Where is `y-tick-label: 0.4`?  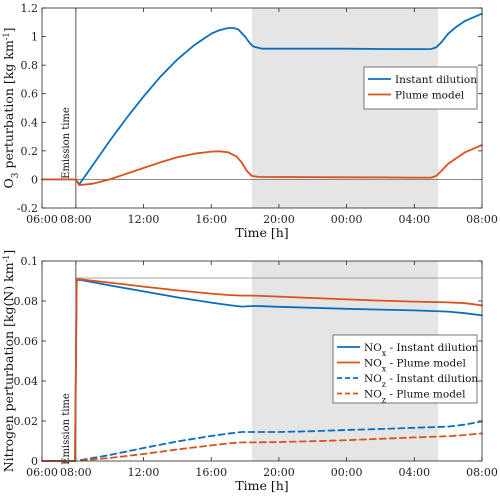
y-tick-label: 0.4 is located at coordinates (30, 122).